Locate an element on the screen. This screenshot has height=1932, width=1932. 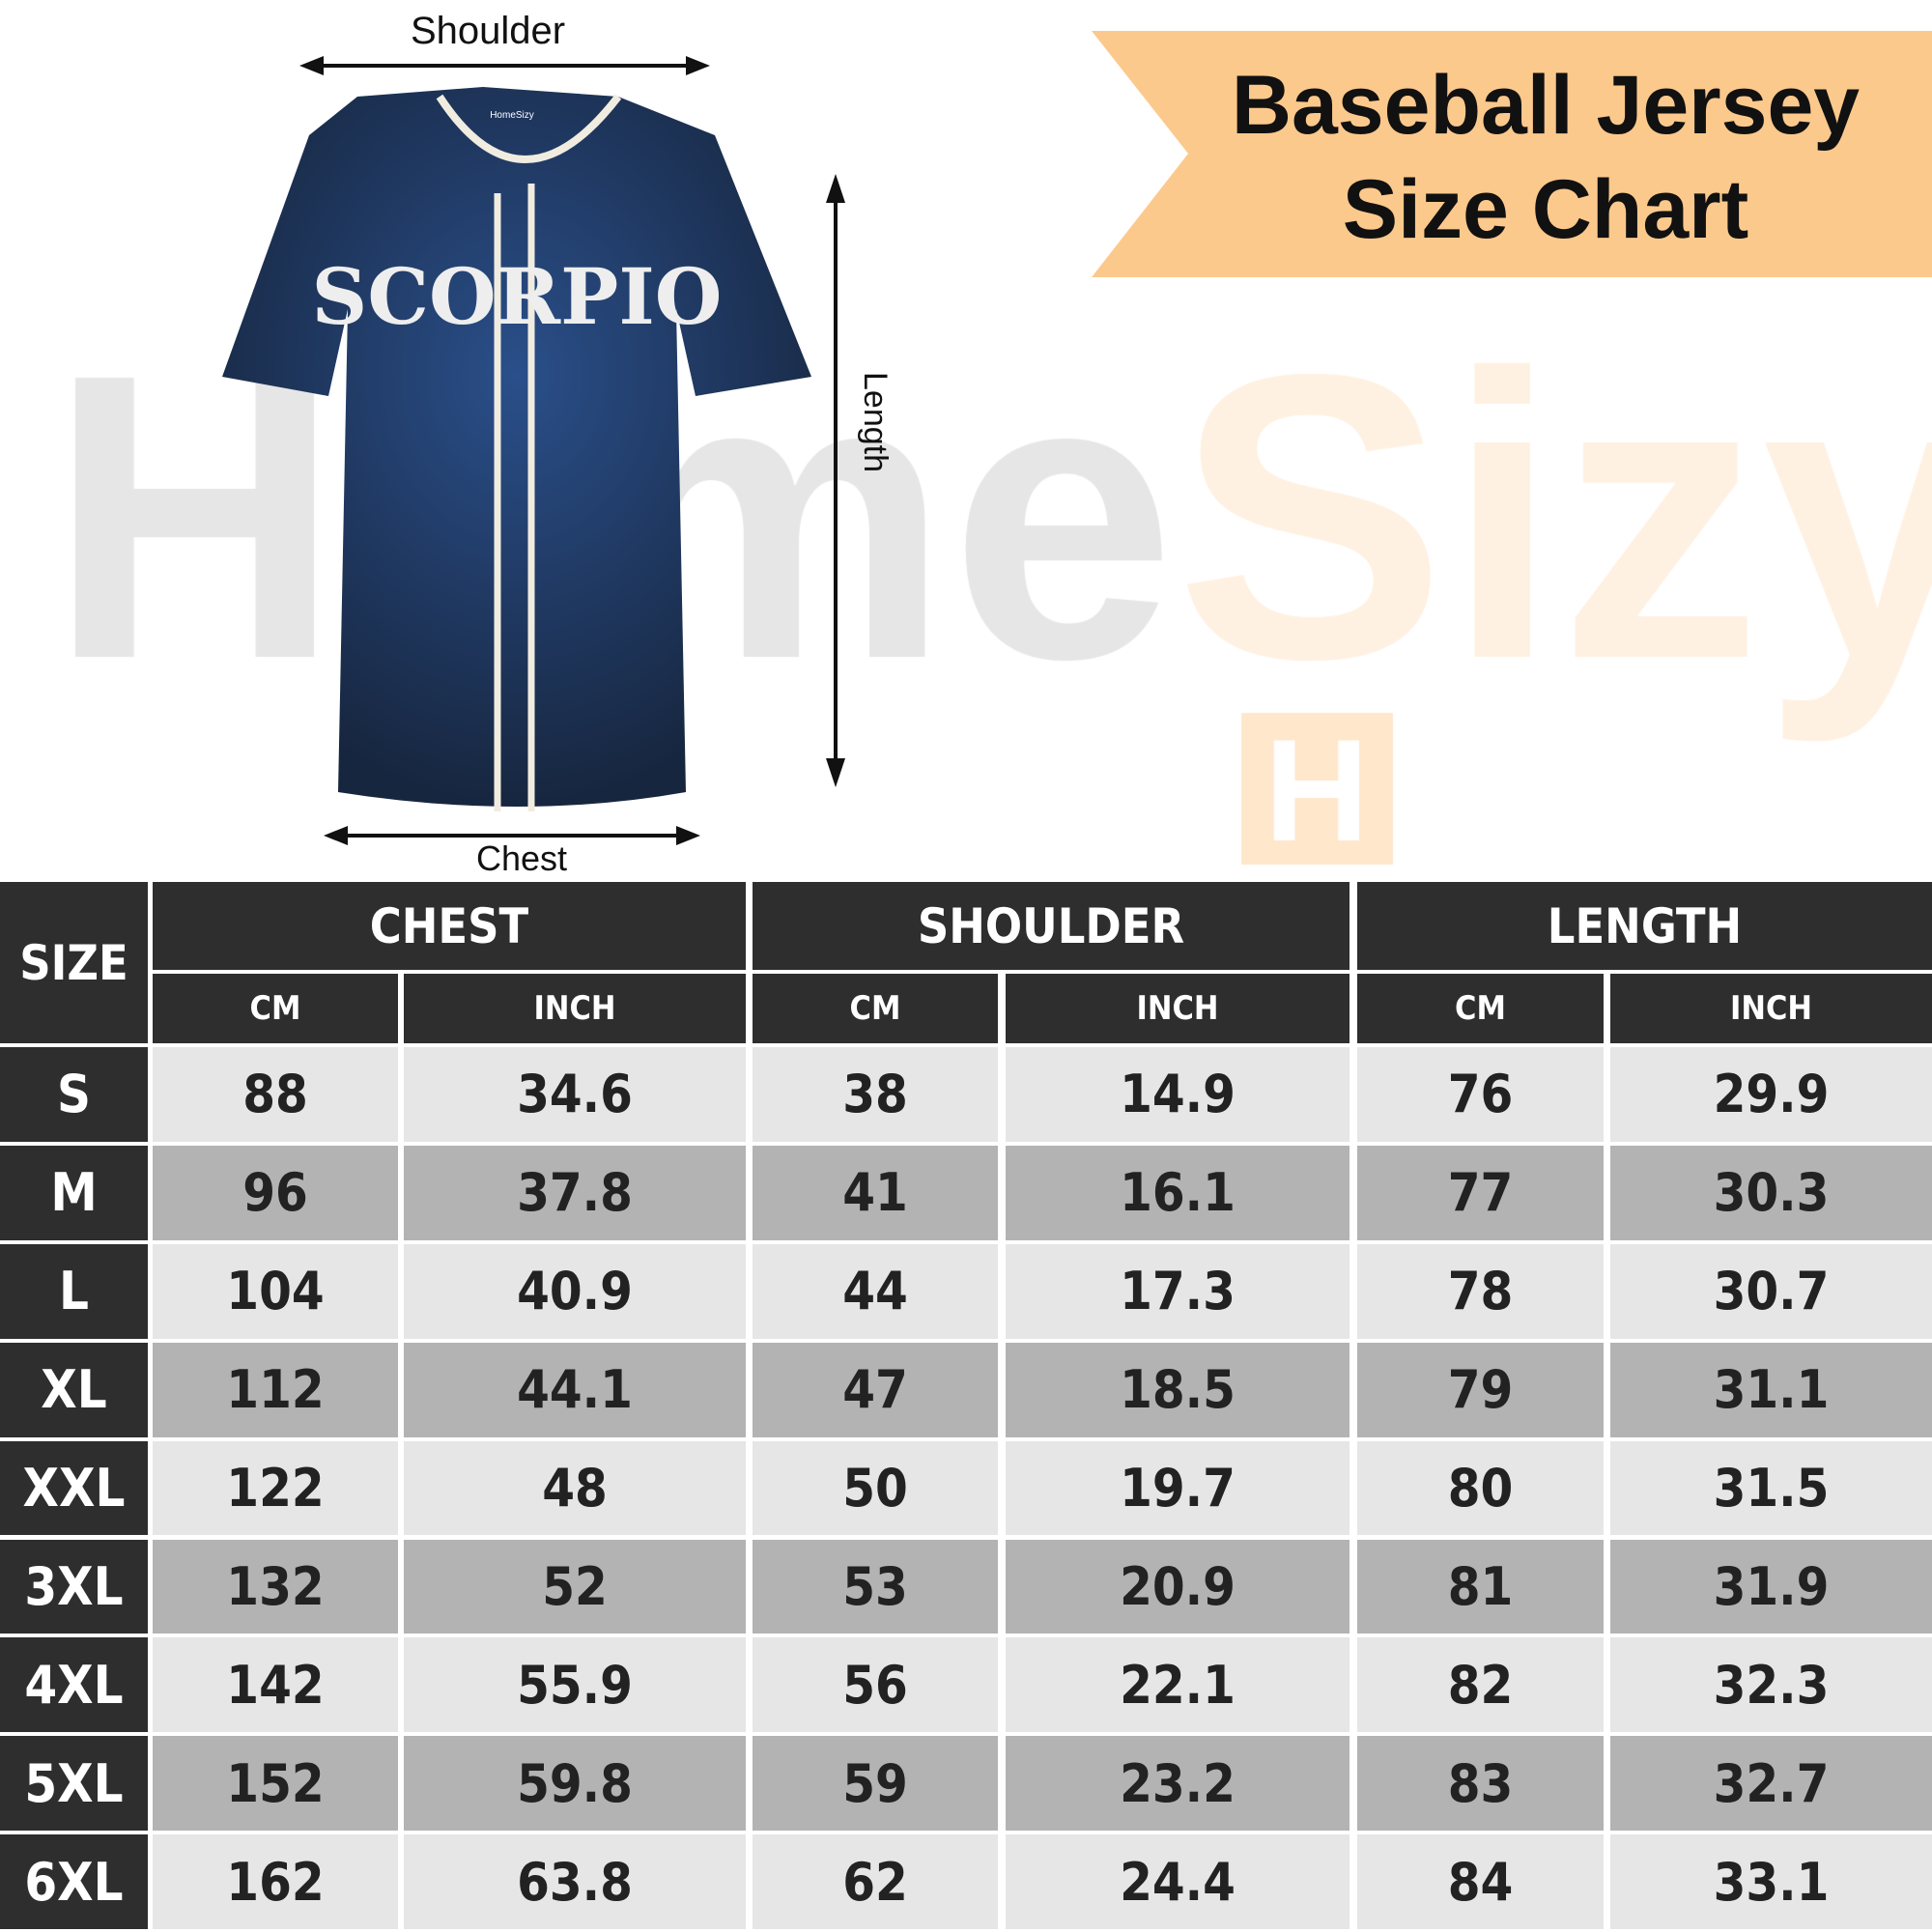
value-cell: 31.9 is located at coordinates (1771, 1586).